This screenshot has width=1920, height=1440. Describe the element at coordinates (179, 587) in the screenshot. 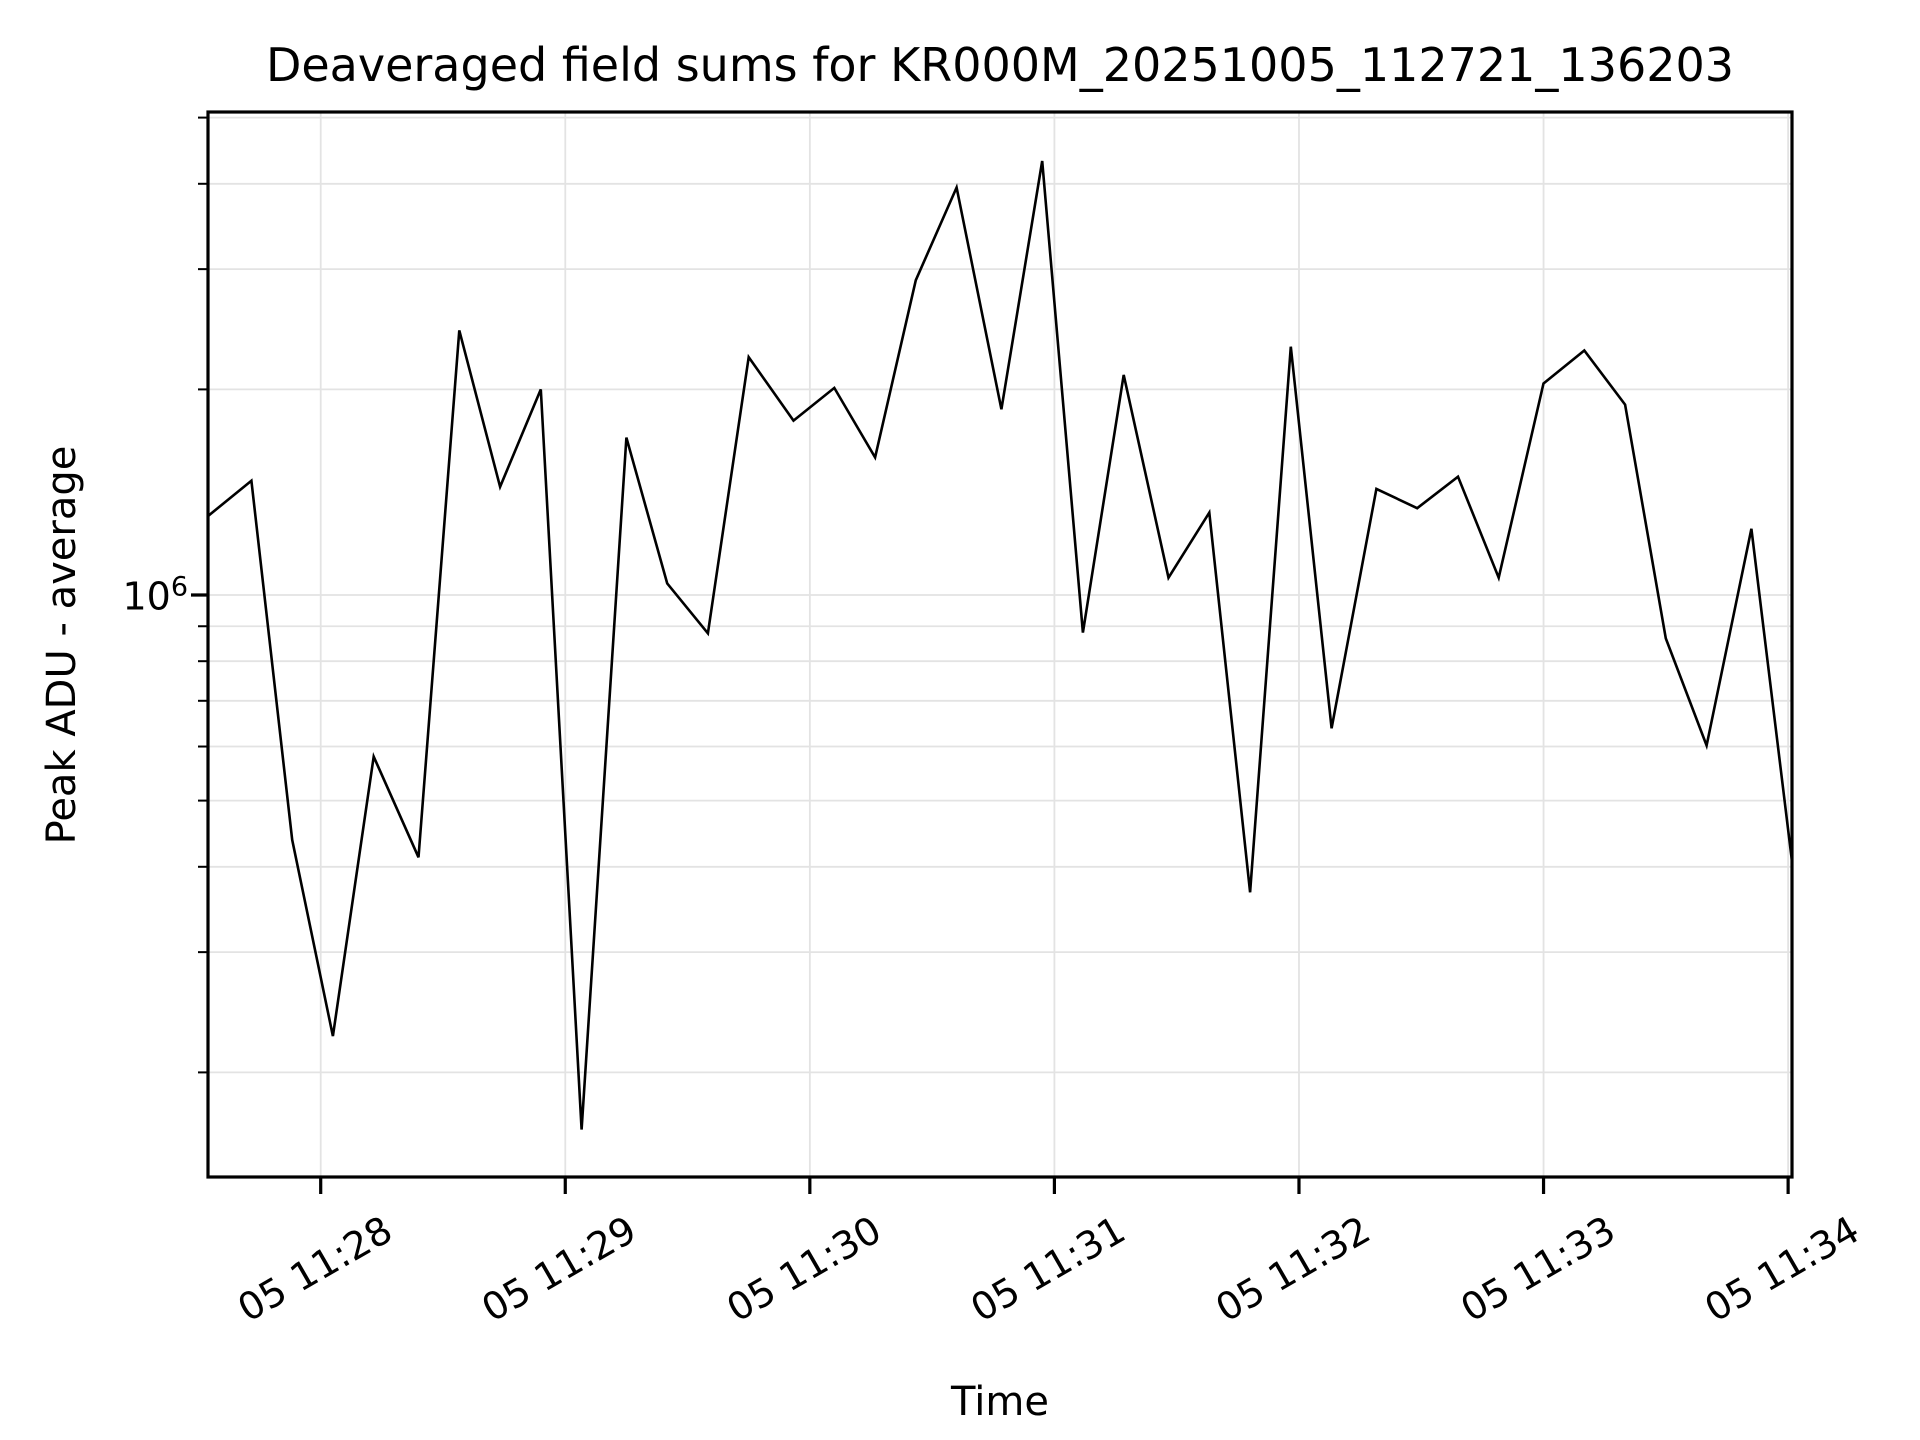

I see `y-tick-exponent: 6` at that location.